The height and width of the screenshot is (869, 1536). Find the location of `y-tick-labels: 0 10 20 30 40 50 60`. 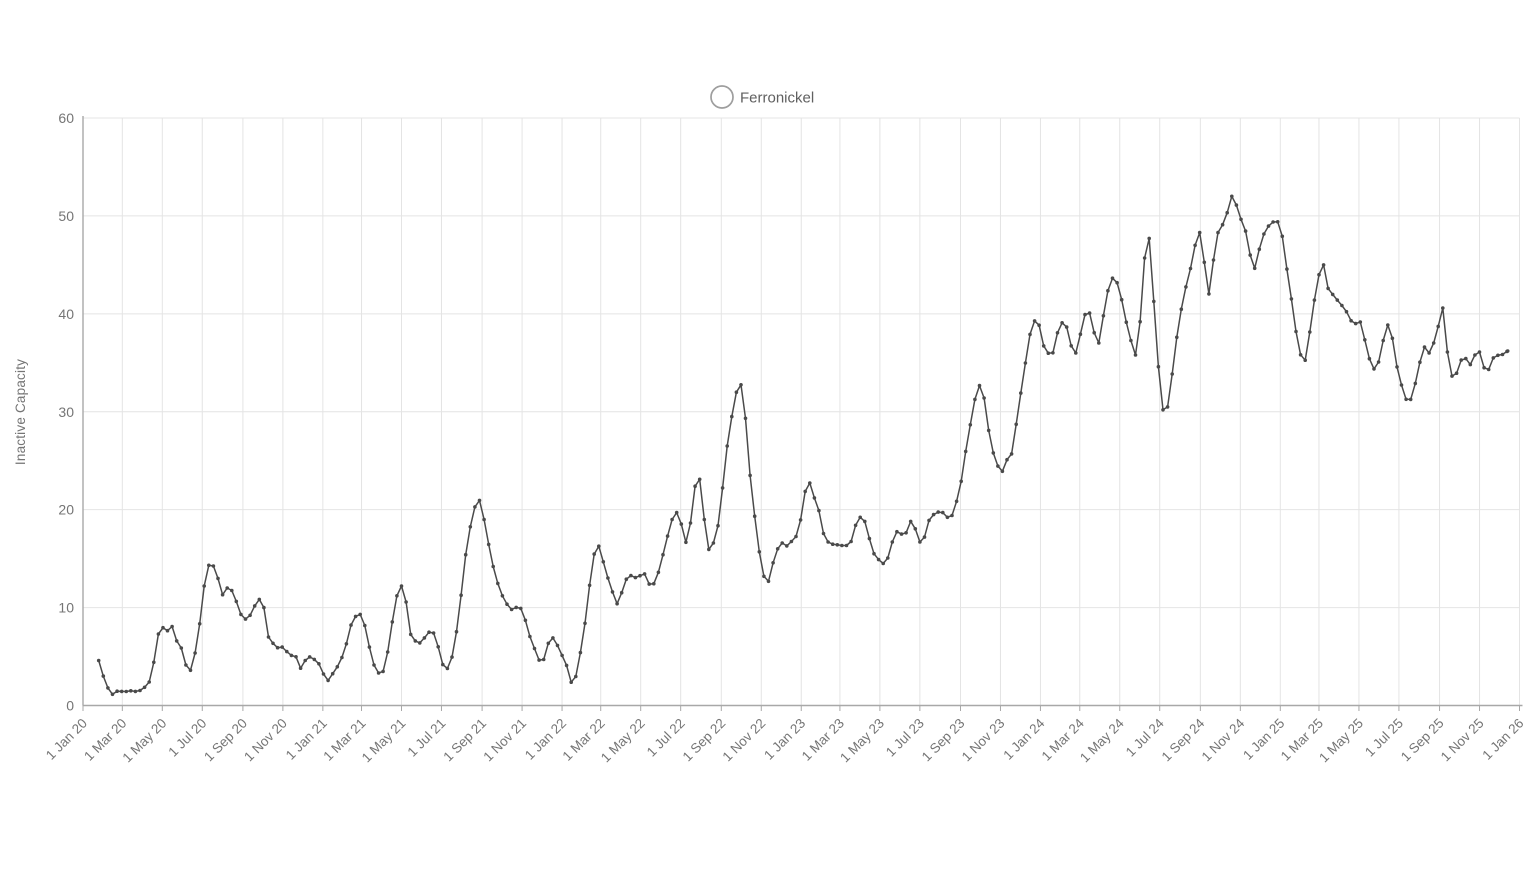

y-tick-labels: 0 10 20 30 40 50 60 is located at coordinates (66, 412).